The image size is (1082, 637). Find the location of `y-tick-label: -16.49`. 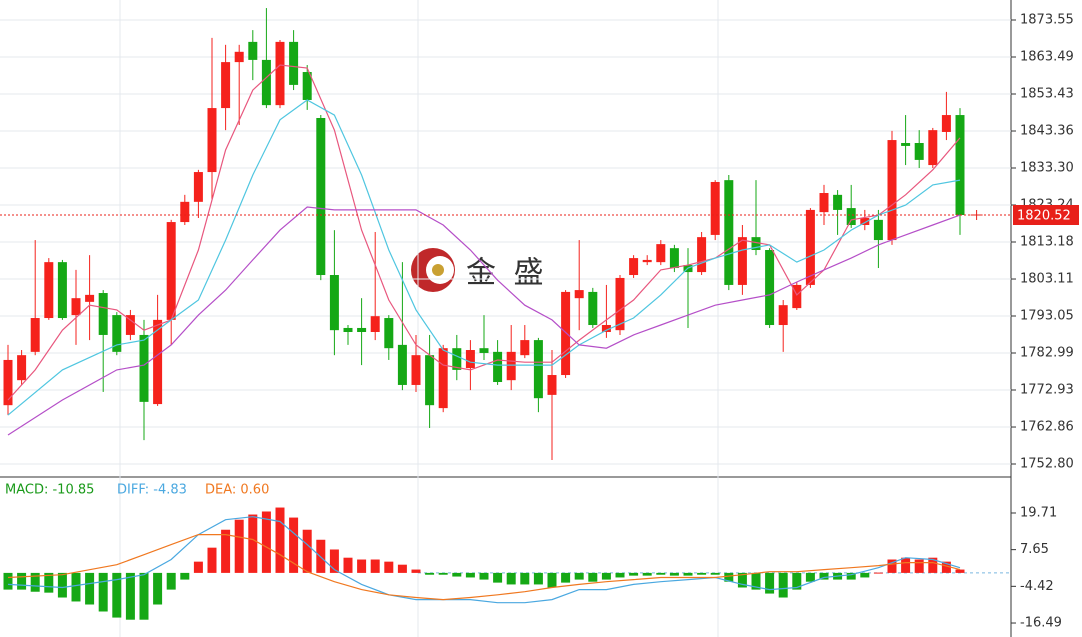

y-tick-label: -16.49 is located at coordinates (1041, 623).